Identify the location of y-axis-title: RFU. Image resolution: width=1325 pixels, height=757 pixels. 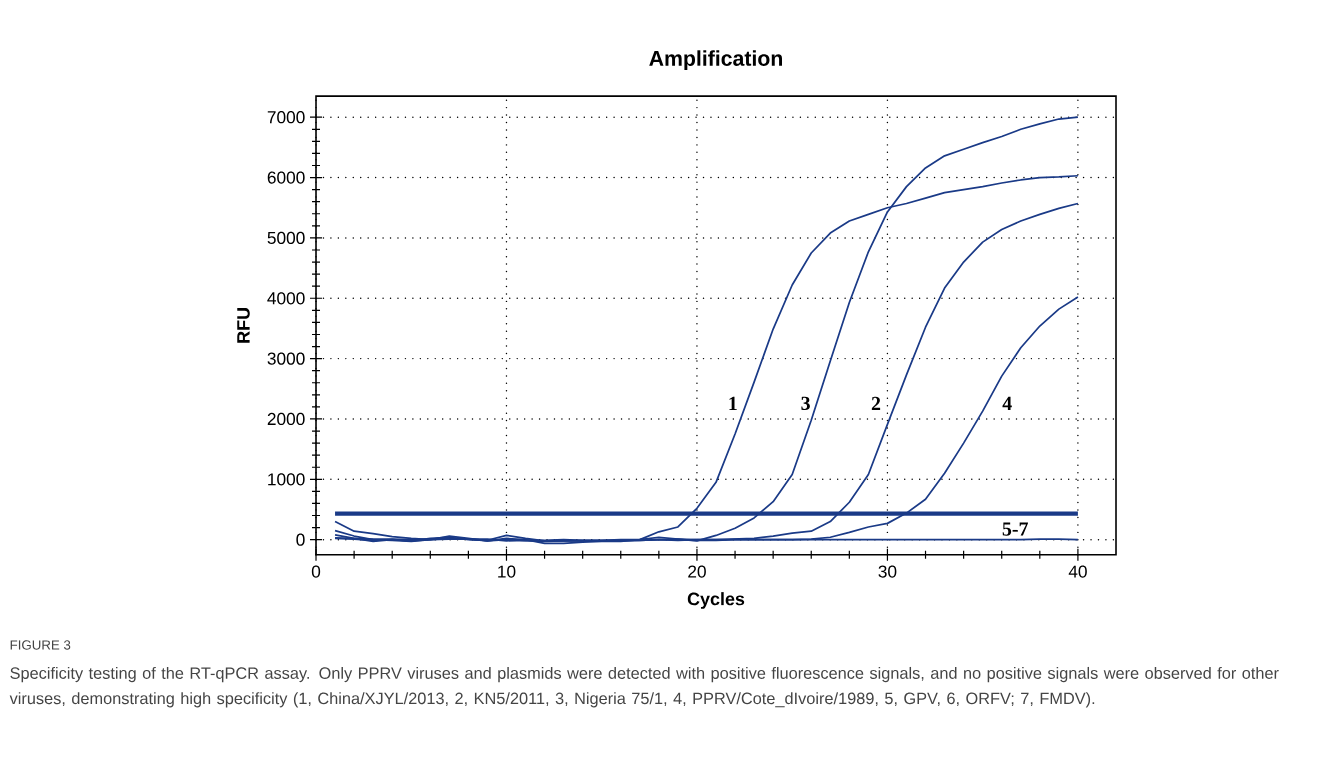
(243, 325).